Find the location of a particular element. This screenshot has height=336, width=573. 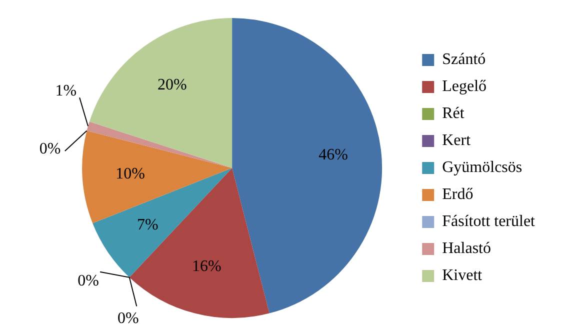

data-label: 1% is located at coordinates (66, 91).